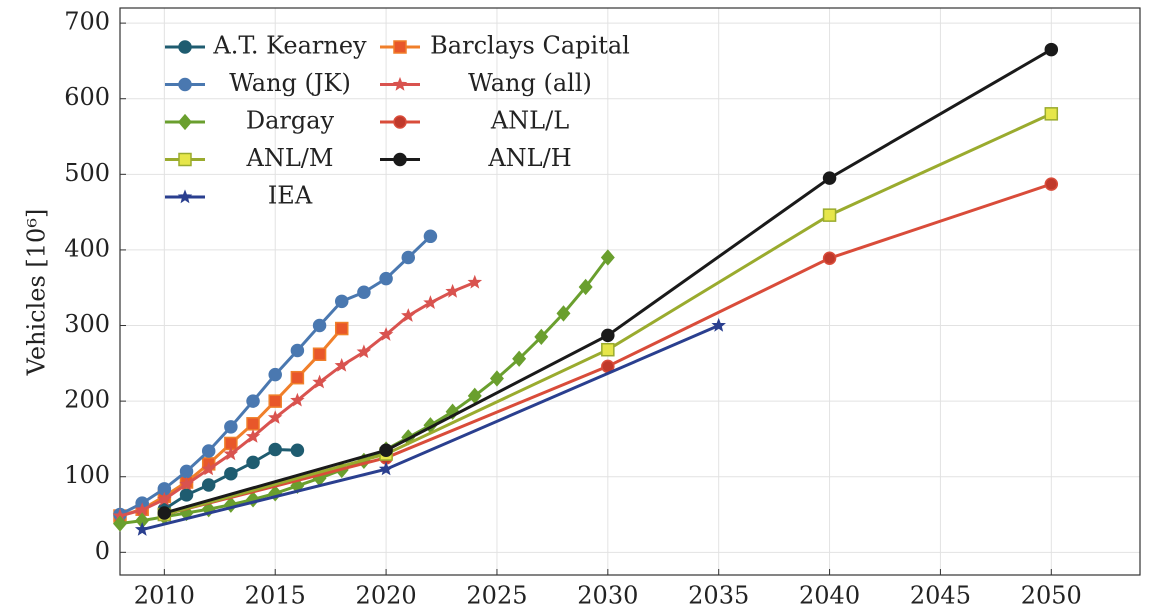 This screenshot has width=1154, height=615. Describe the element at coordinates (1051, 596) in the screenshot. I see `x-tick-label: 2050` at that location.